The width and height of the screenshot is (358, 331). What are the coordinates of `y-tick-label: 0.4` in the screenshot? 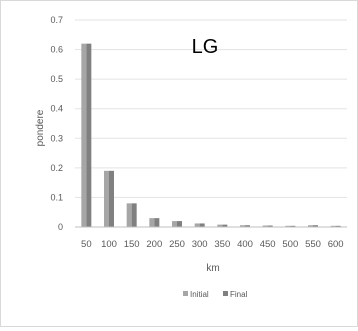 It's located at (56, 109).